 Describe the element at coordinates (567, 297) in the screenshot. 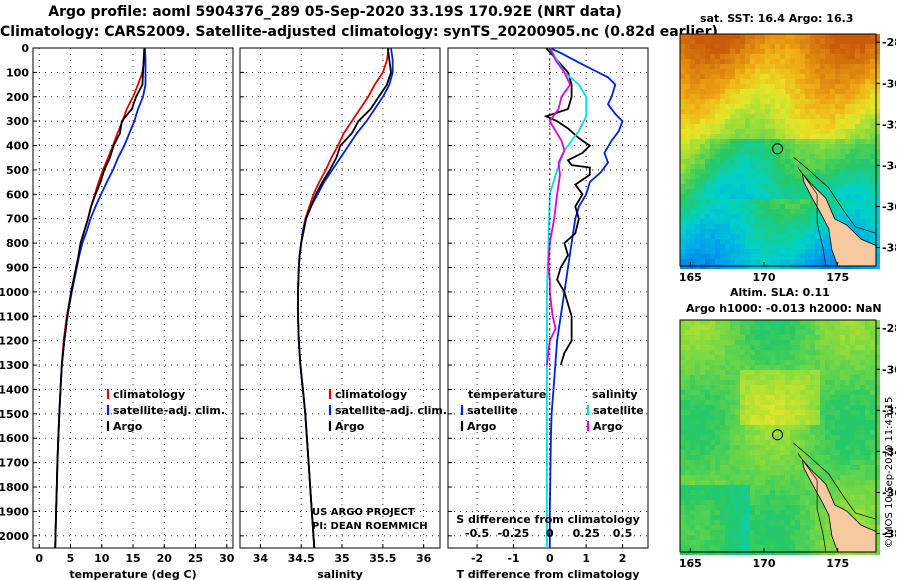

I see `difference-series-s-satellite` at that location.